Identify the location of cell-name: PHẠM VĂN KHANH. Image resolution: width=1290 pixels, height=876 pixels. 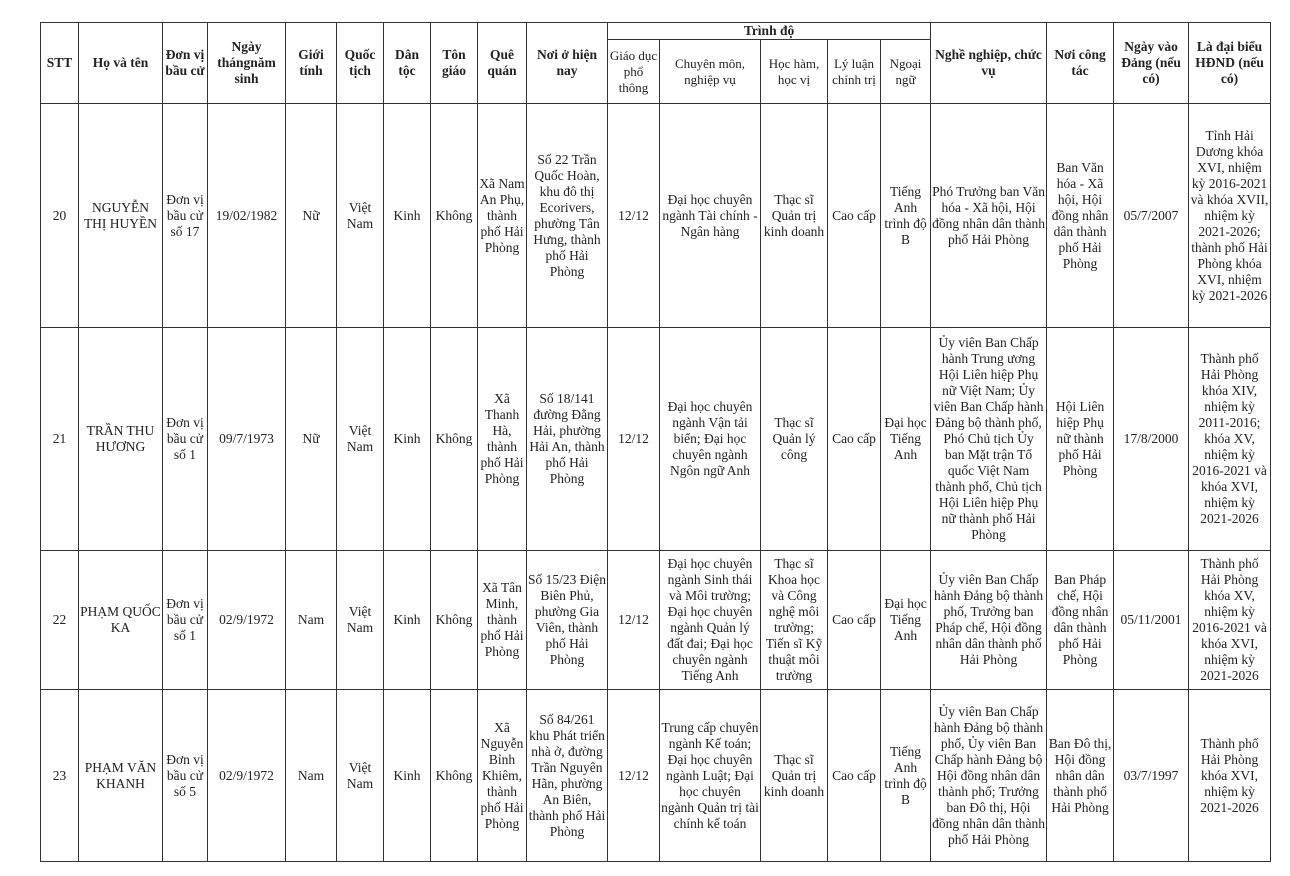
(120, 775).